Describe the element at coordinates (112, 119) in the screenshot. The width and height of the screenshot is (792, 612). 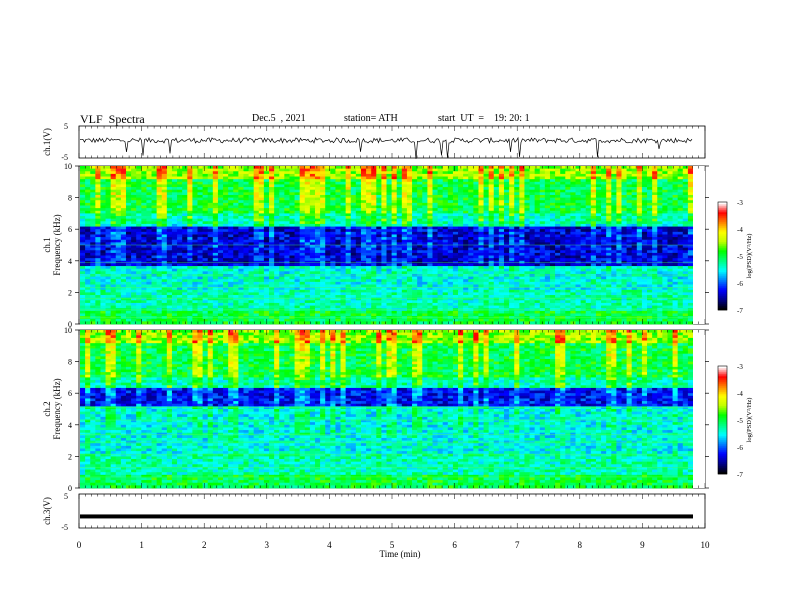
I see `chart-title: VLF Spectra` at that location.